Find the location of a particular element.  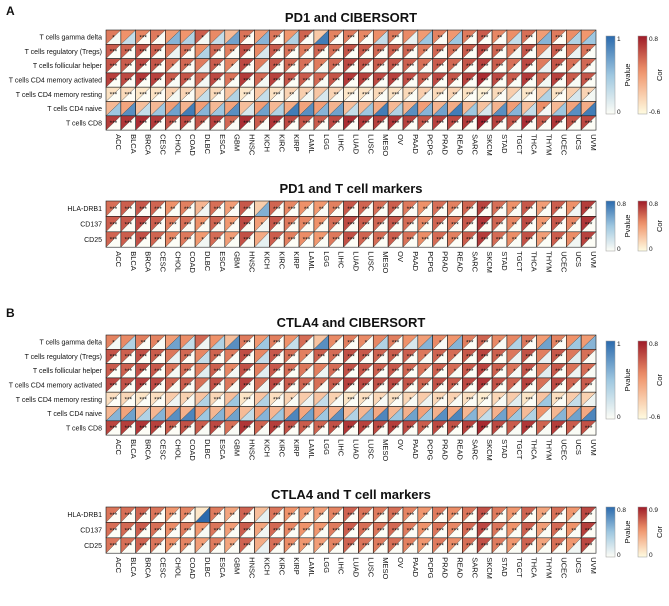

heatmap-title: PD1 and T cell markers is located at coordinates (350, 188).